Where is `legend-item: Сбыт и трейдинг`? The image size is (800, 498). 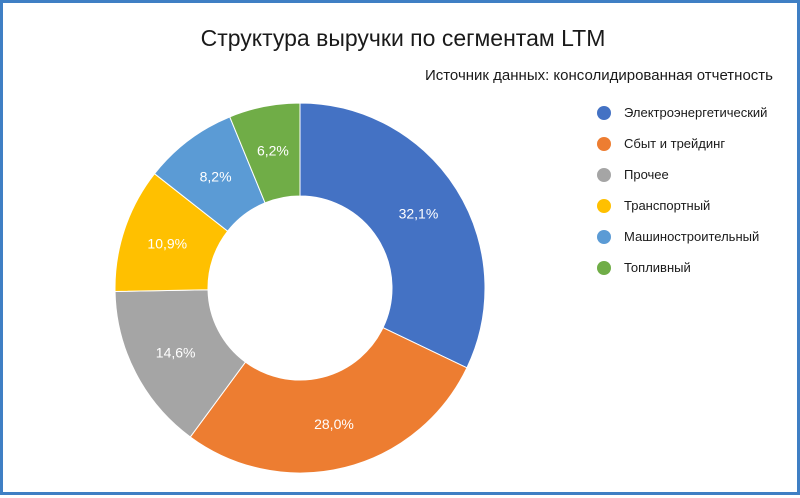 legend-item: Сбыт и трейдинг is located at coordinates (682, 143).